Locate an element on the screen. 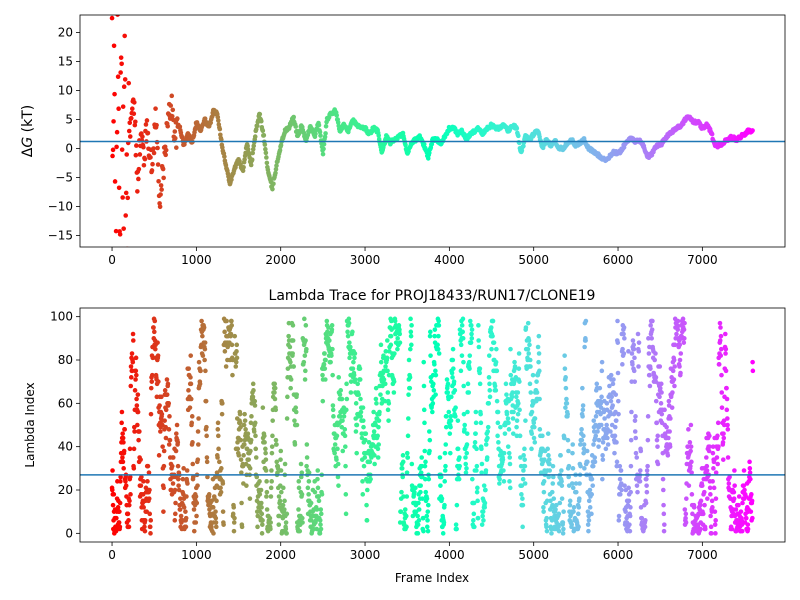 This screenshot has height=600, width=800. y-tick-label: 20 is located at coordinates (65, 490).